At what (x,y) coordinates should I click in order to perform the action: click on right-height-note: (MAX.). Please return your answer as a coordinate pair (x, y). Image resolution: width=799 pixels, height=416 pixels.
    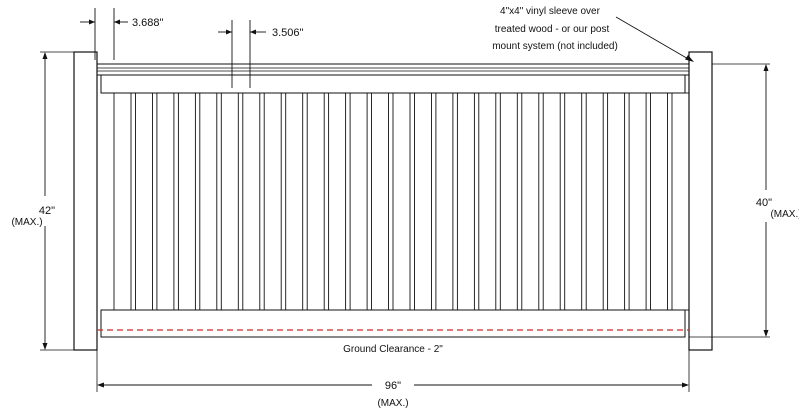
    Looking at the image, I should click on (784, 214).